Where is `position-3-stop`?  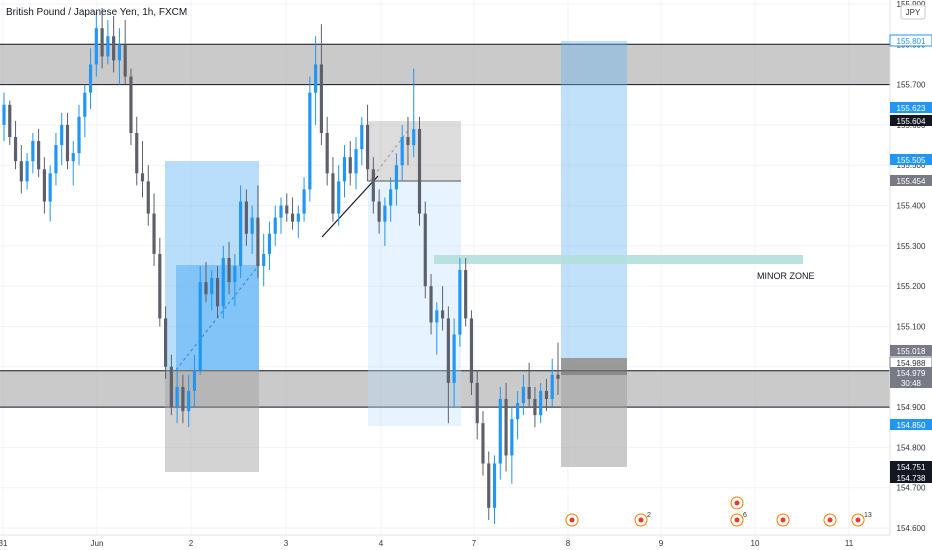
position-3-stop is located at coordinates (594, 412).